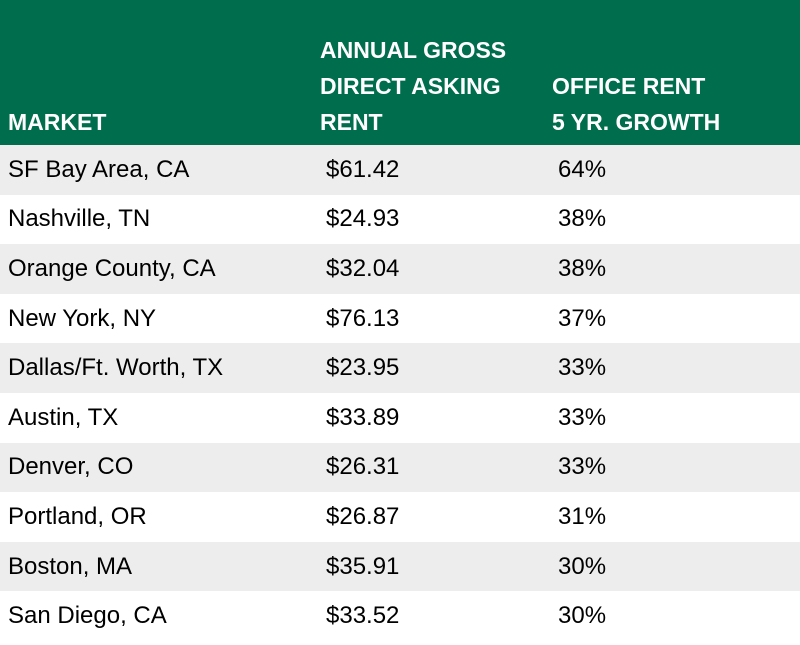 This screenshot has height=645, width=800. What do you see at coordinates (432, 566) in the screenshot?
I see `rent-cell: $35.91` at bounding box center [432, 566].